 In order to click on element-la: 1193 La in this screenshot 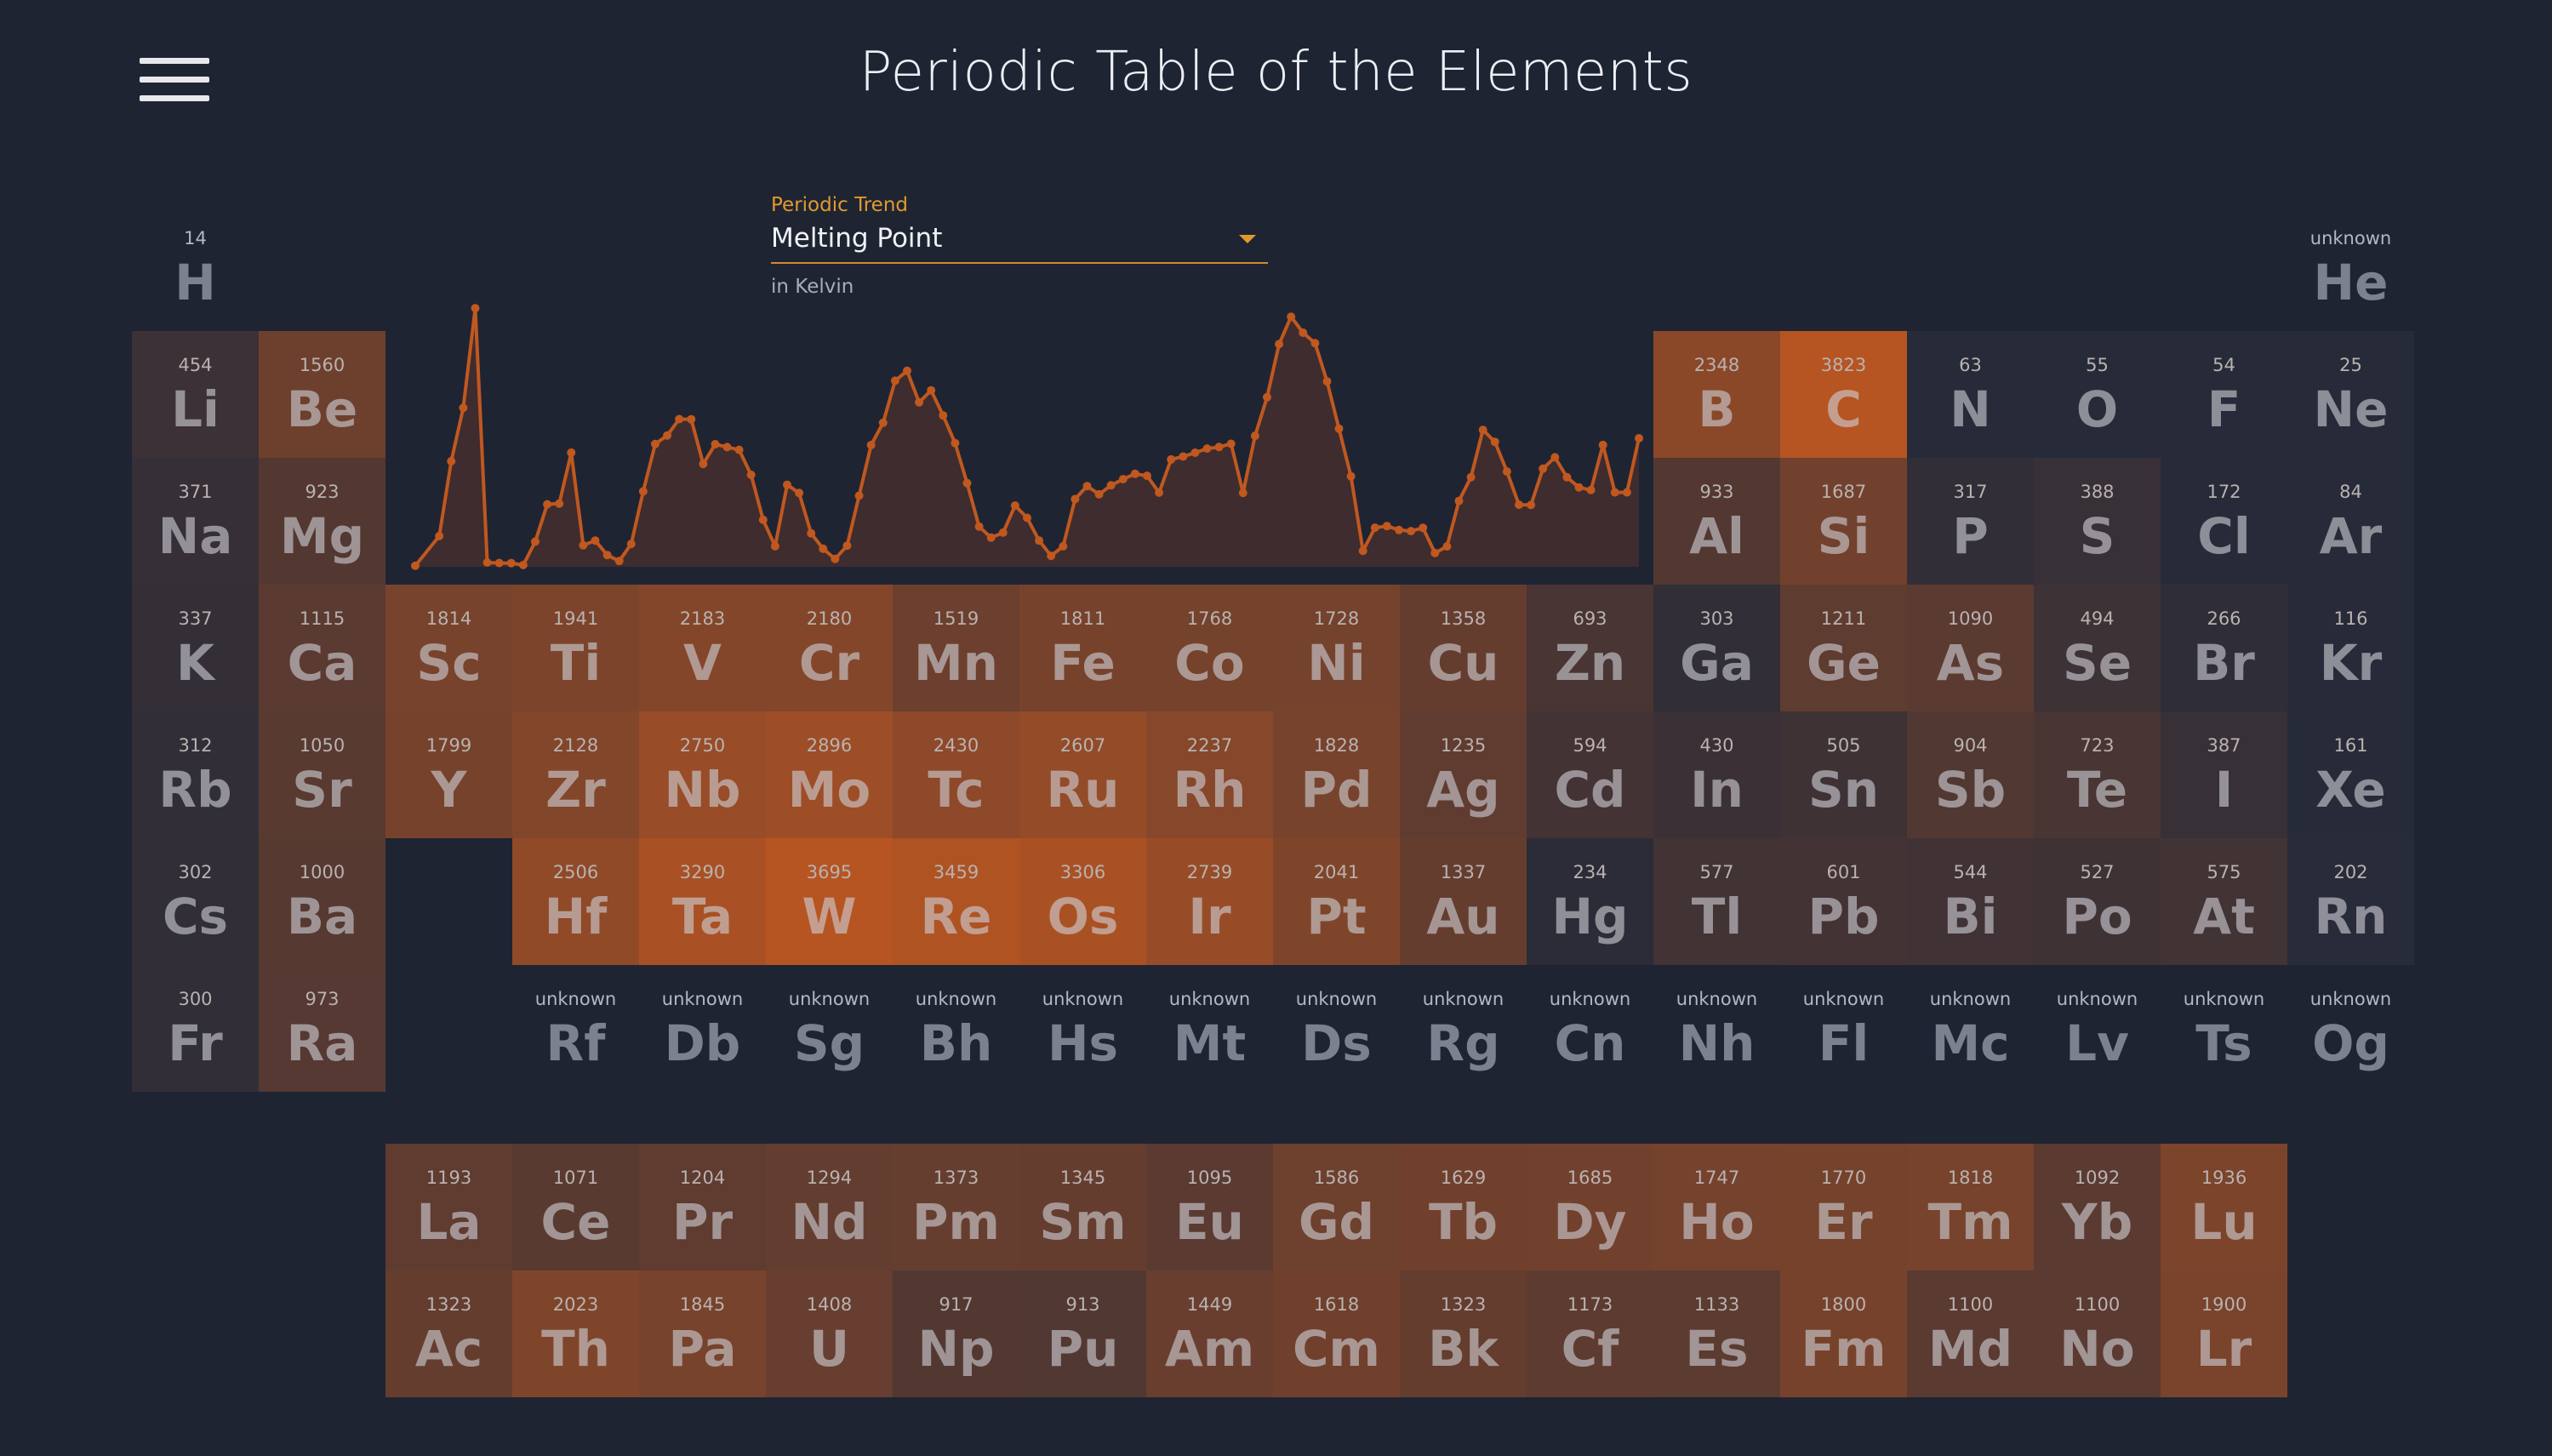, I will do `click(448, 1207)`.